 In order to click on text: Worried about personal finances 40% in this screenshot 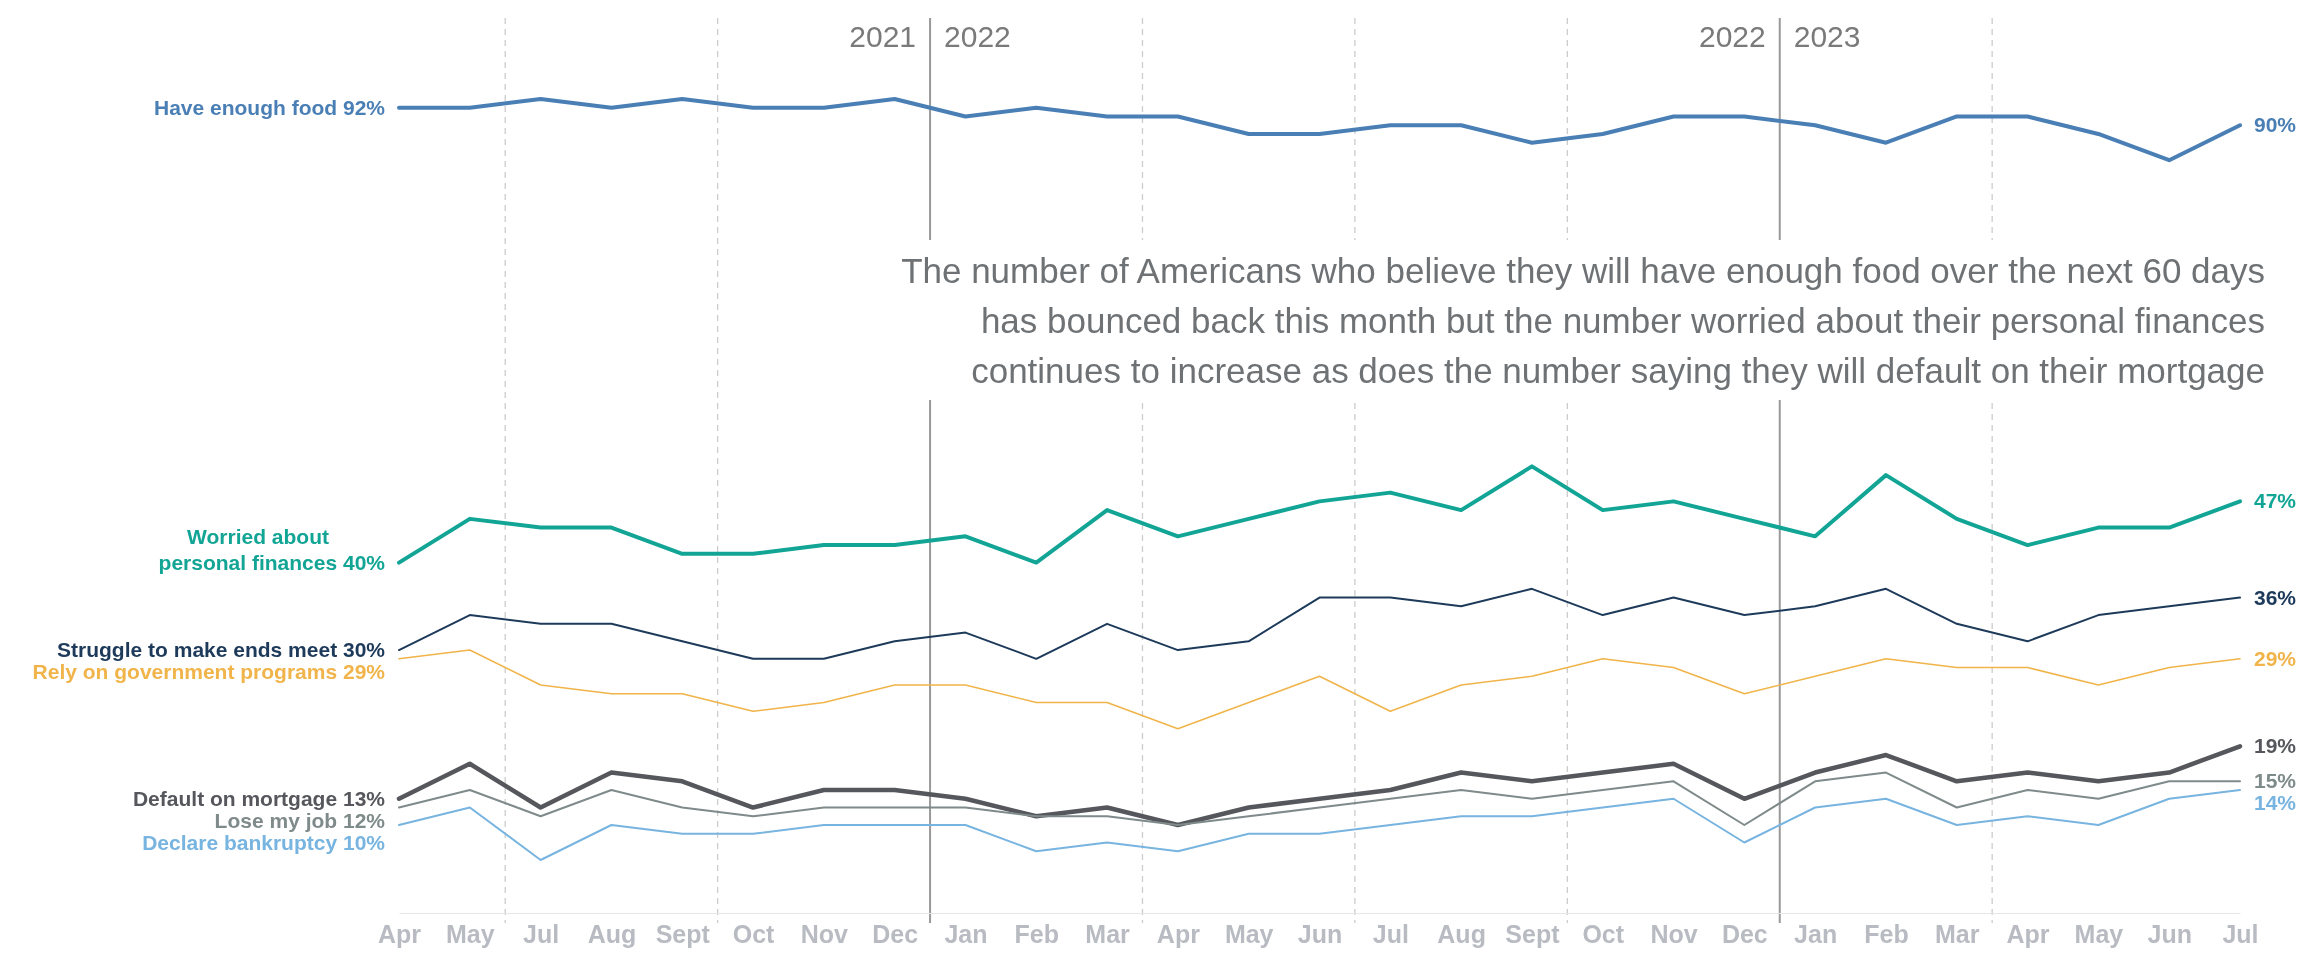, I will do `click(271, 549)`.